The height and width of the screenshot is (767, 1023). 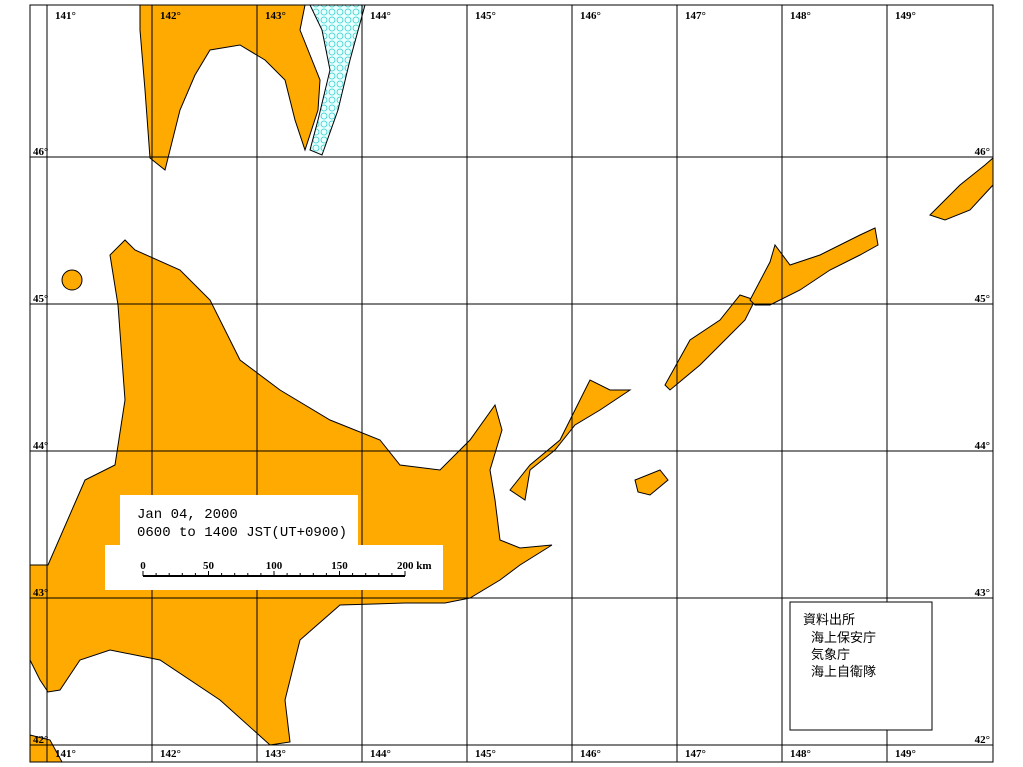 I want to click on scale-label: 100, so click(x=274, y=566).